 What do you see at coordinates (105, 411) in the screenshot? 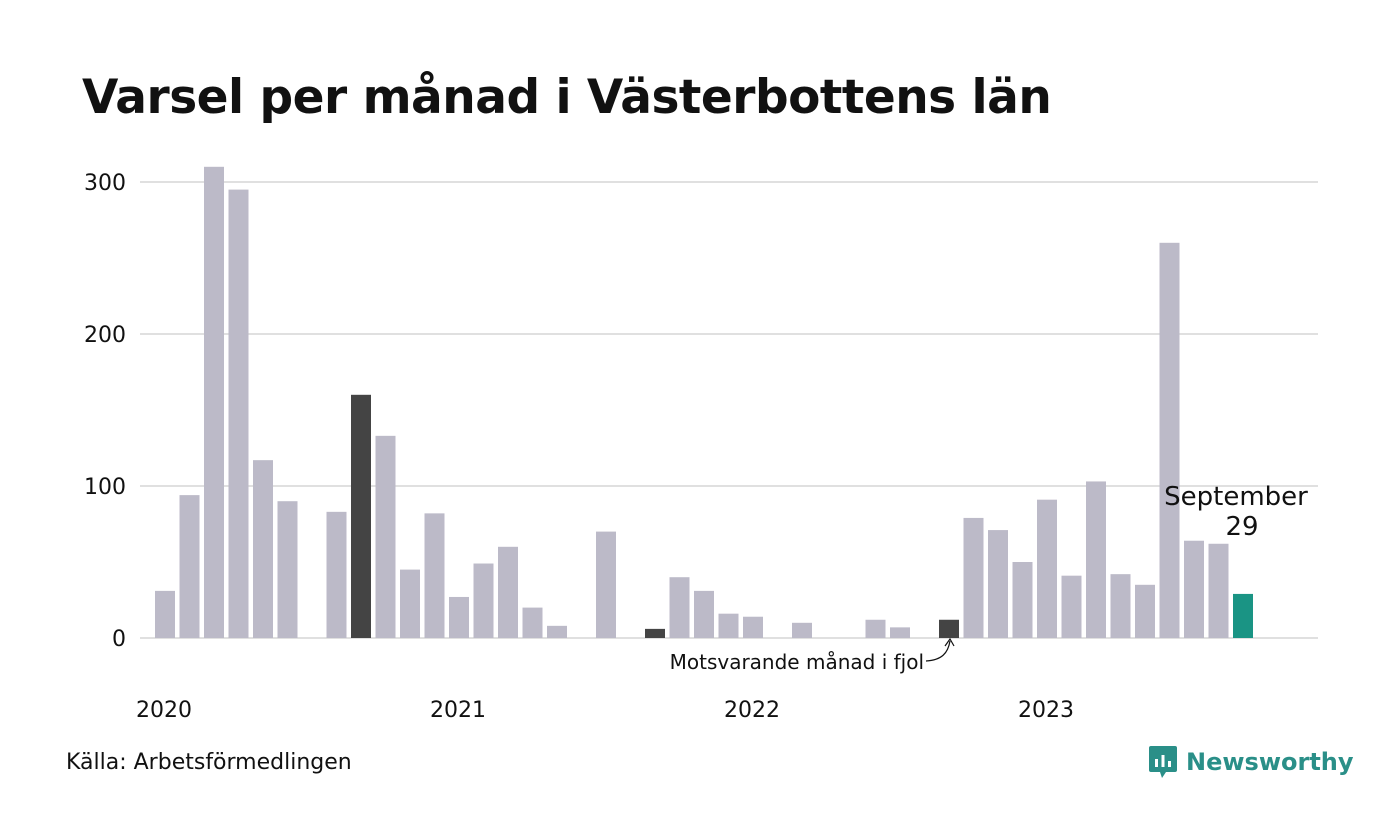
I see `y-axis: 0 100 200 300` at bounding box center [105, 411].